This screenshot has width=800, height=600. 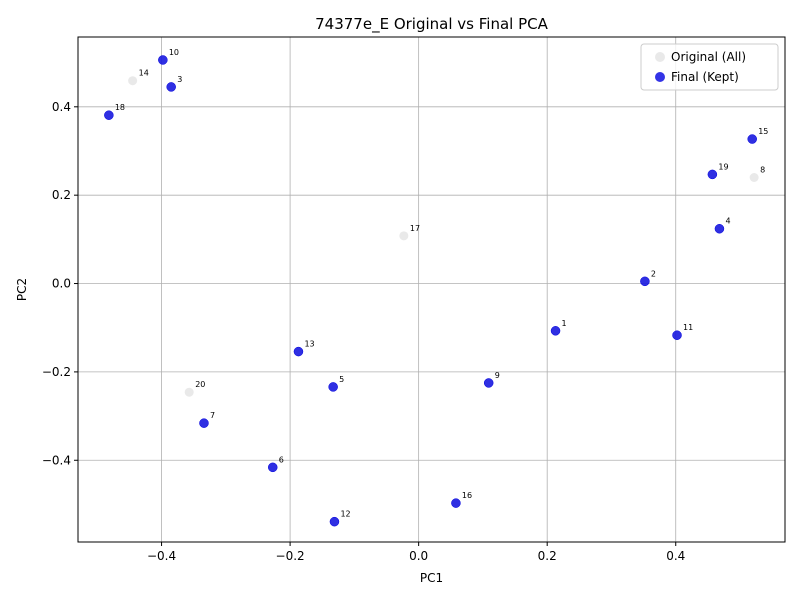 What do you see at coordinates (467, 495) in the screenshot?
I see `point-label: 16` at bounding box center [467, 495].